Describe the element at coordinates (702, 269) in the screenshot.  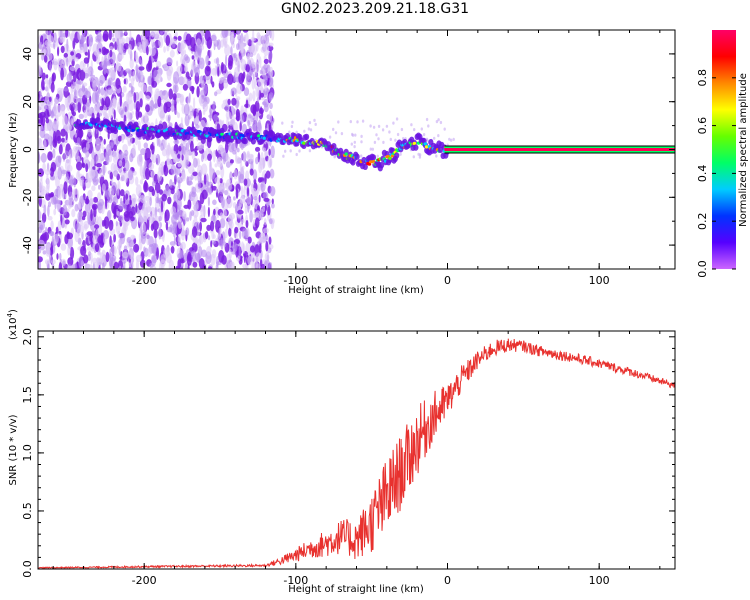
I see `colorbar-tick-label: 0.0` at that location.